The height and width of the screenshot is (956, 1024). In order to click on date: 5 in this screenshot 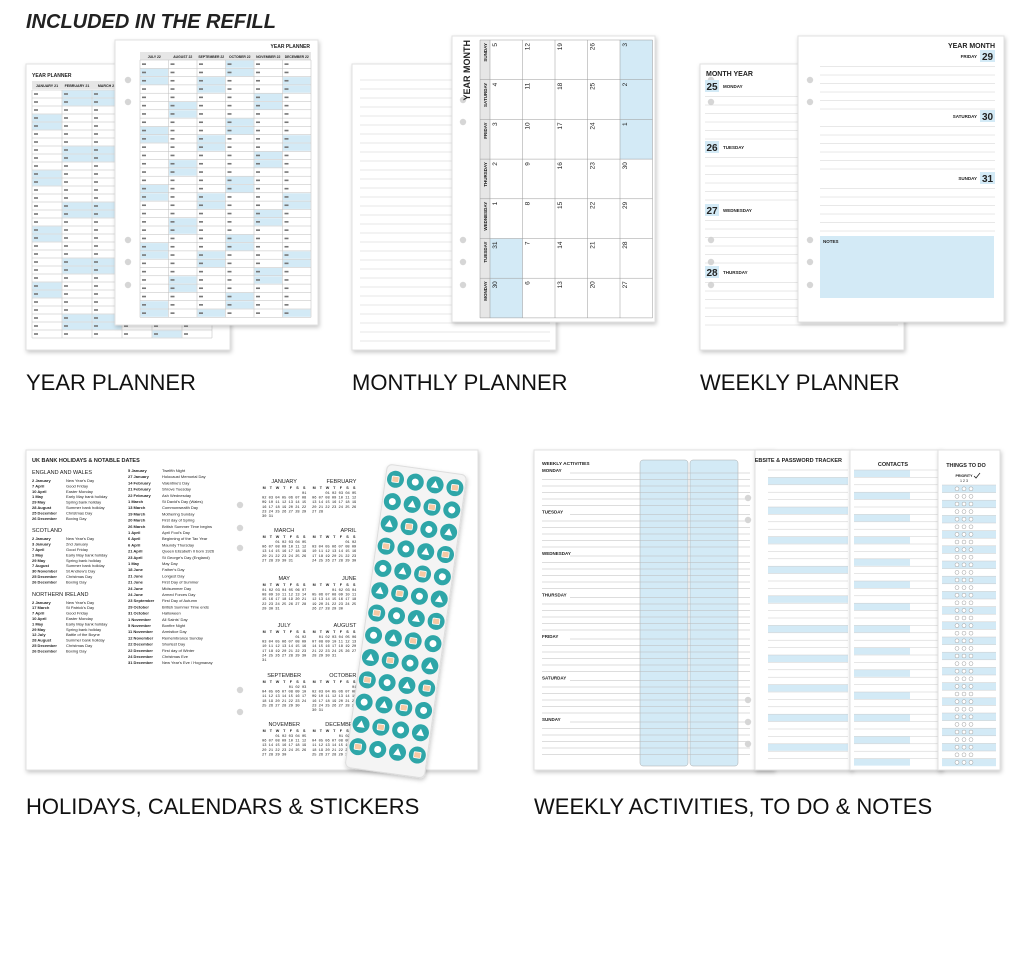, I will do `click(495, 45)`.